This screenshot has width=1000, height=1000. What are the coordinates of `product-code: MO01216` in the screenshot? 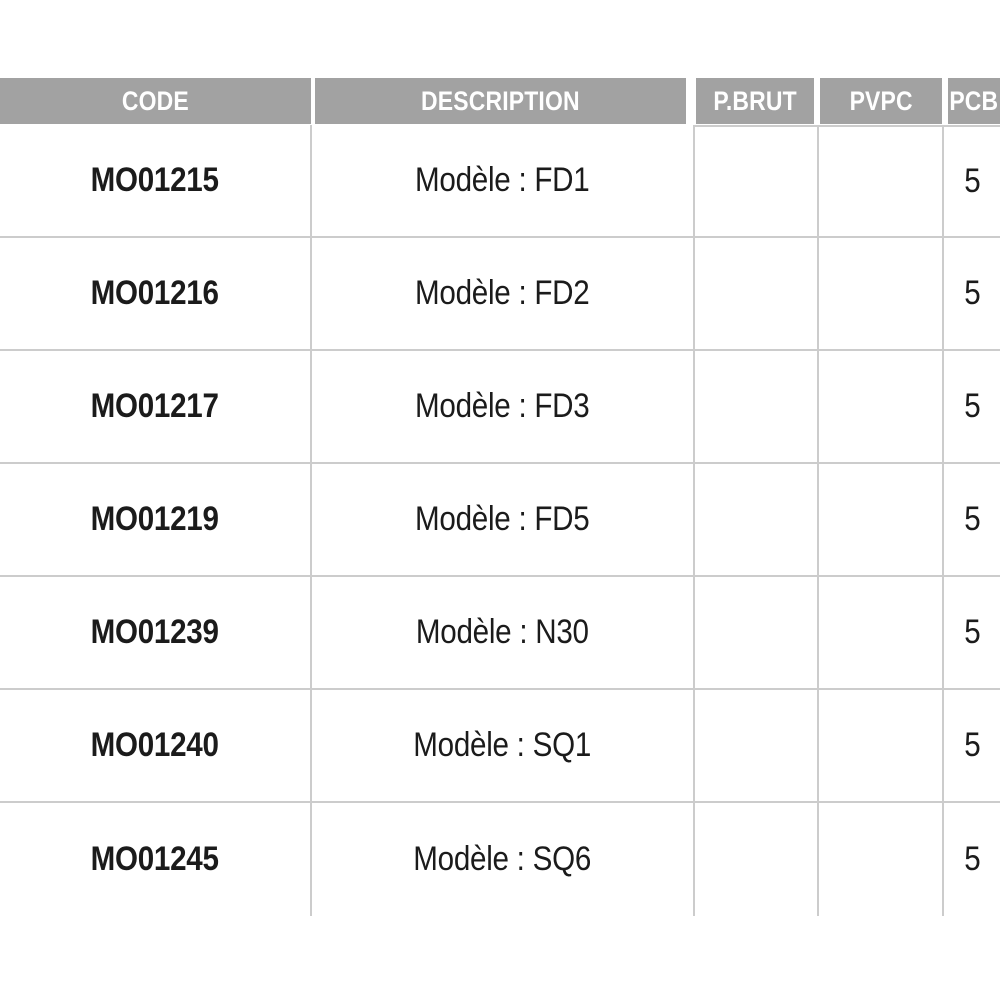 It's located at (155, 293).